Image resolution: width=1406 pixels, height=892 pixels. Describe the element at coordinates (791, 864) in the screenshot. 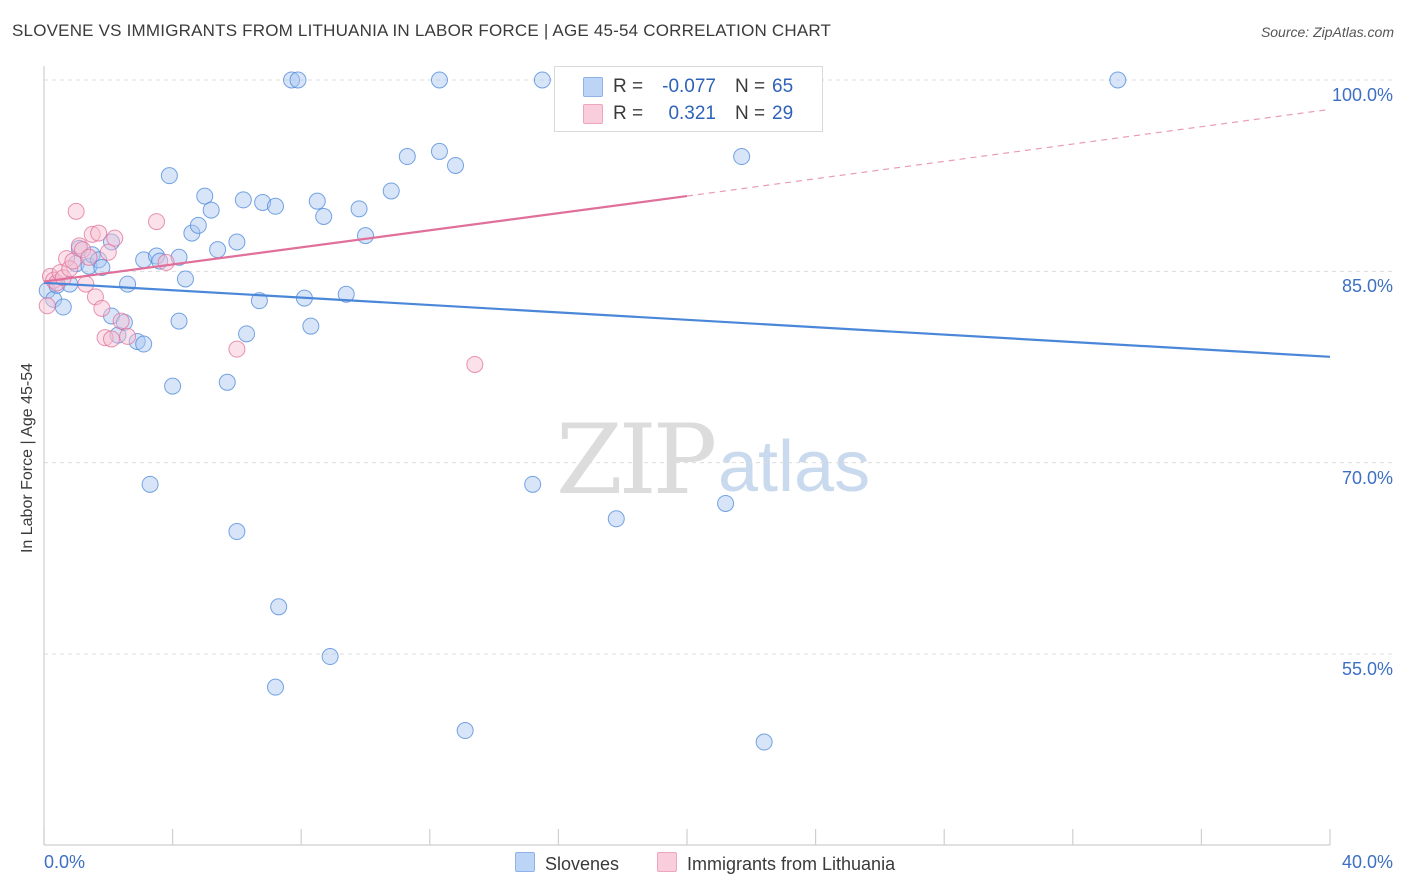

I see `legend-label-lithuania: Immigrants from Lithuania` at that location.